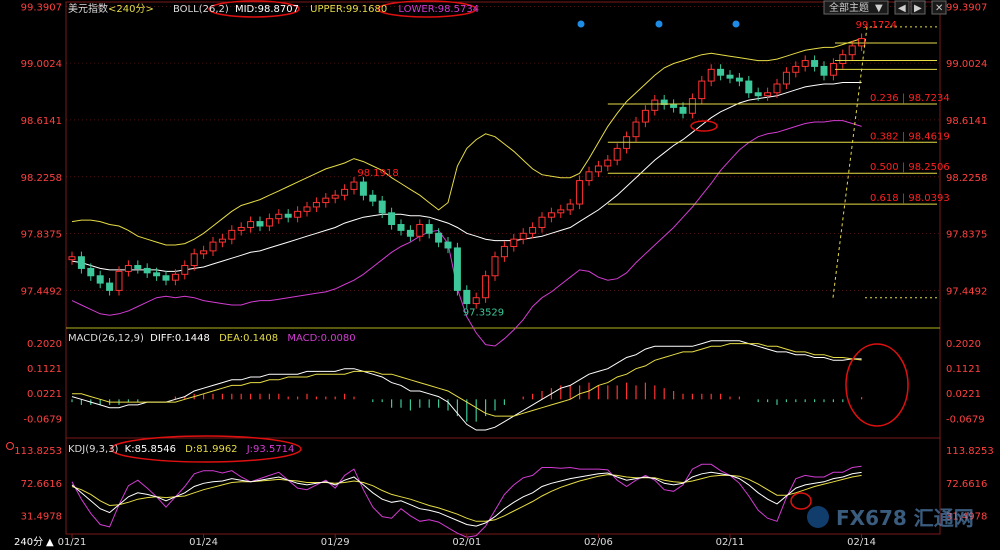 The height and width of the screenshot is (550, 1000). I want to click on high-annotation: 99.1724, so click(876, 25).